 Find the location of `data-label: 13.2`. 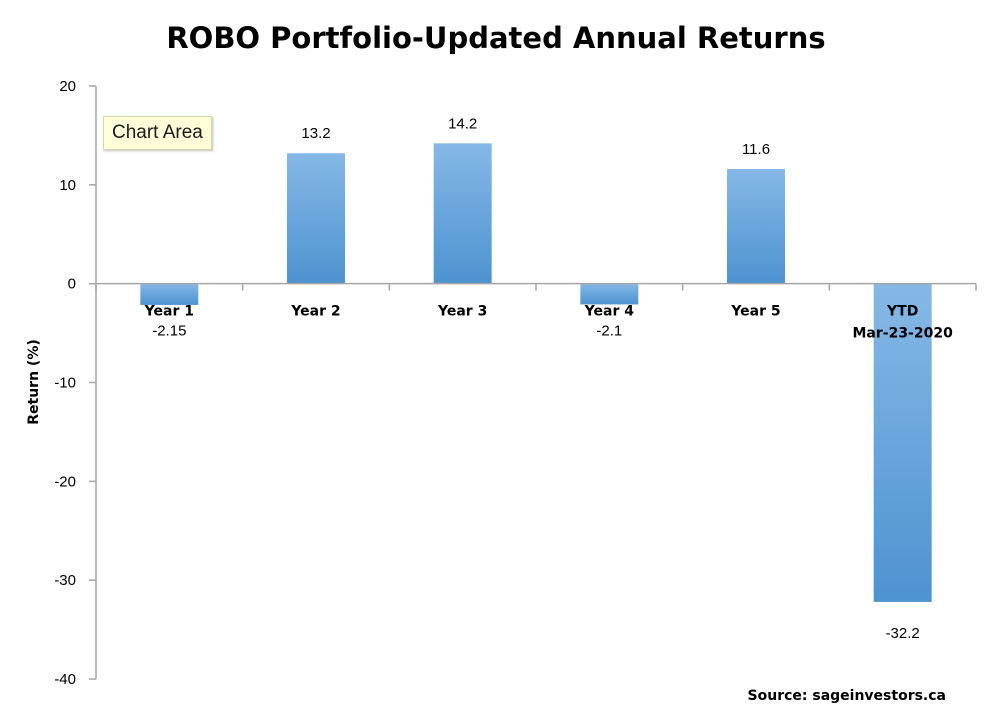

data-label: 13.2 is located at coordinates (315, 133).